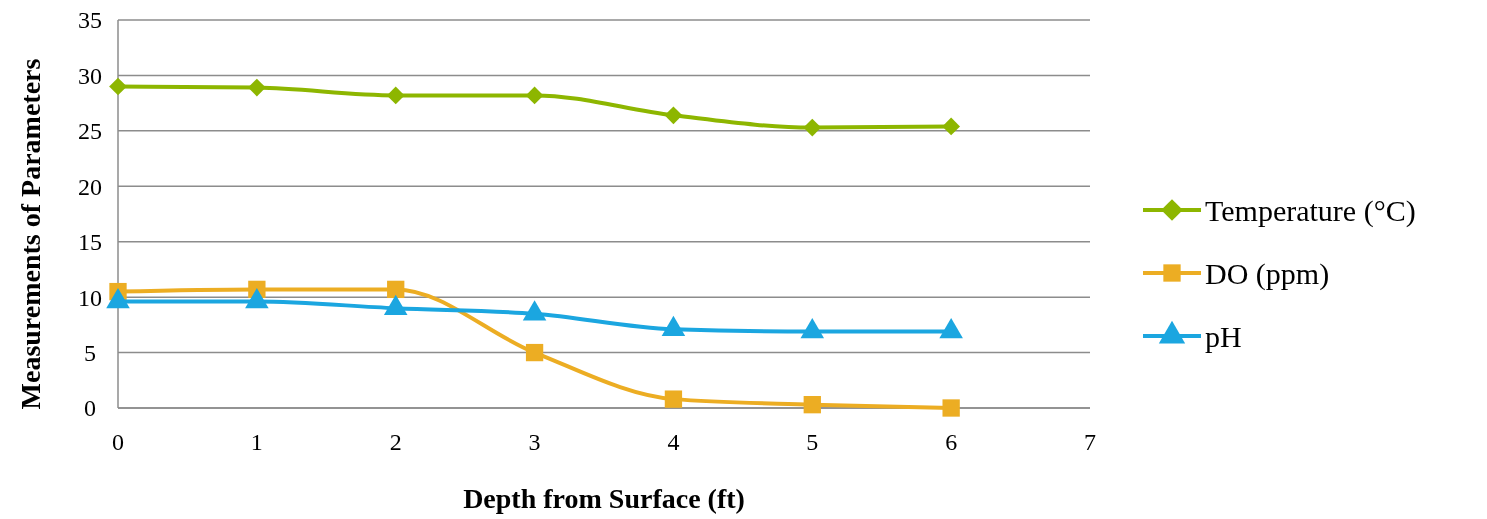  I want to click on legend-label: DO (ppm), so click(1267, 273).